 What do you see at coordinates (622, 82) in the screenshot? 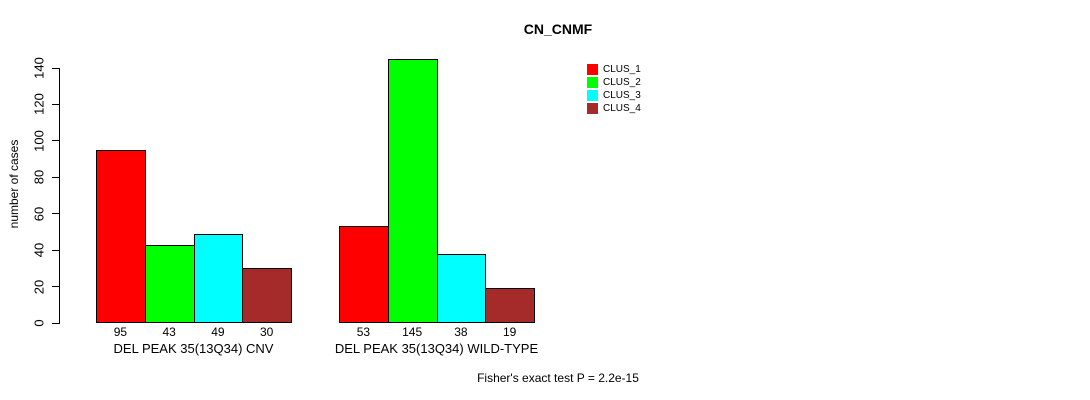
I see `legend-label-clus-2: CLUS_2` at bounding box center [622, 82].